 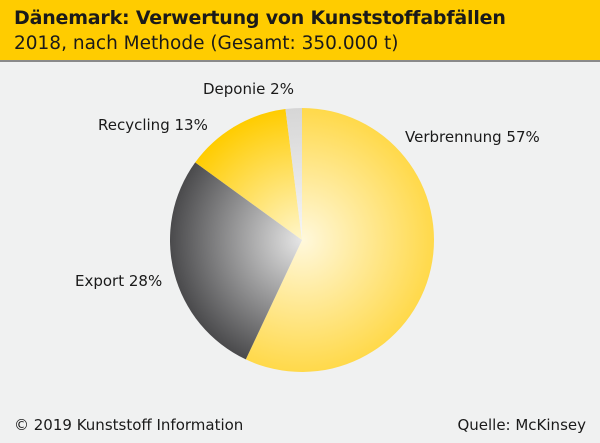 I want to click on label-recycling: Recycling 13%, so click(x=153, y=125).